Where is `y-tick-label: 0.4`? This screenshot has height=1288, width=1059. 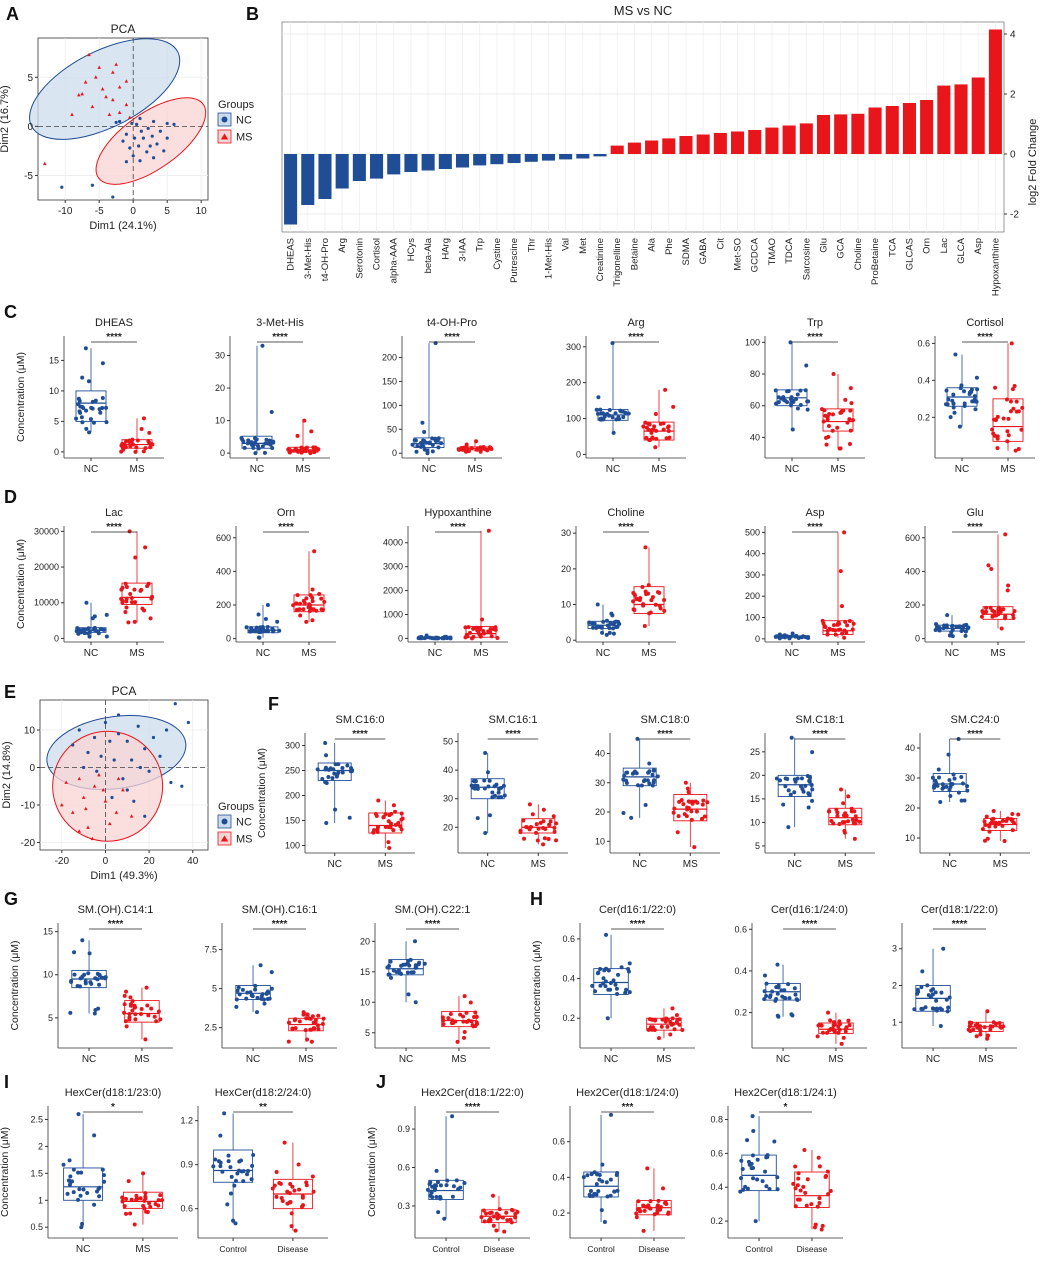
y-tick-label: 0.4 is located at coordinates (716, 1187).